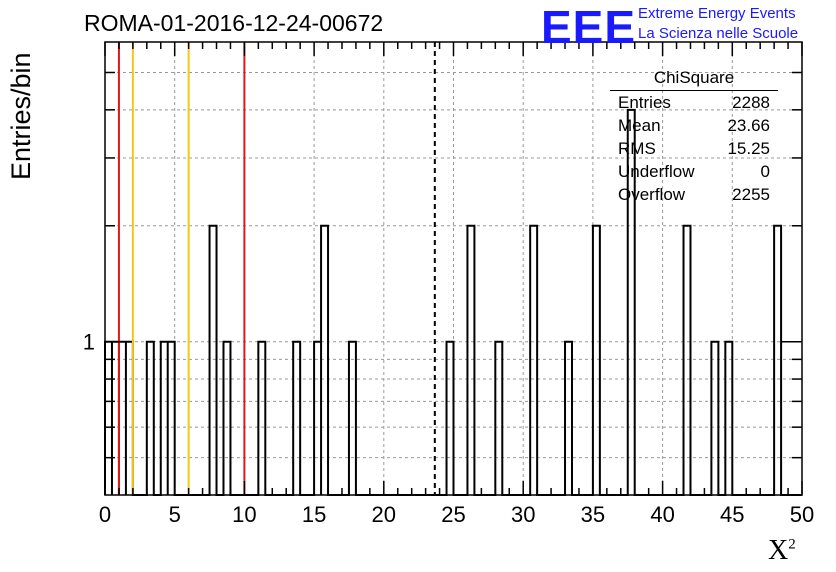 The width and height of the screenshot is (836, 572). I want to click on stats-label: Entries, so click(644, 102).